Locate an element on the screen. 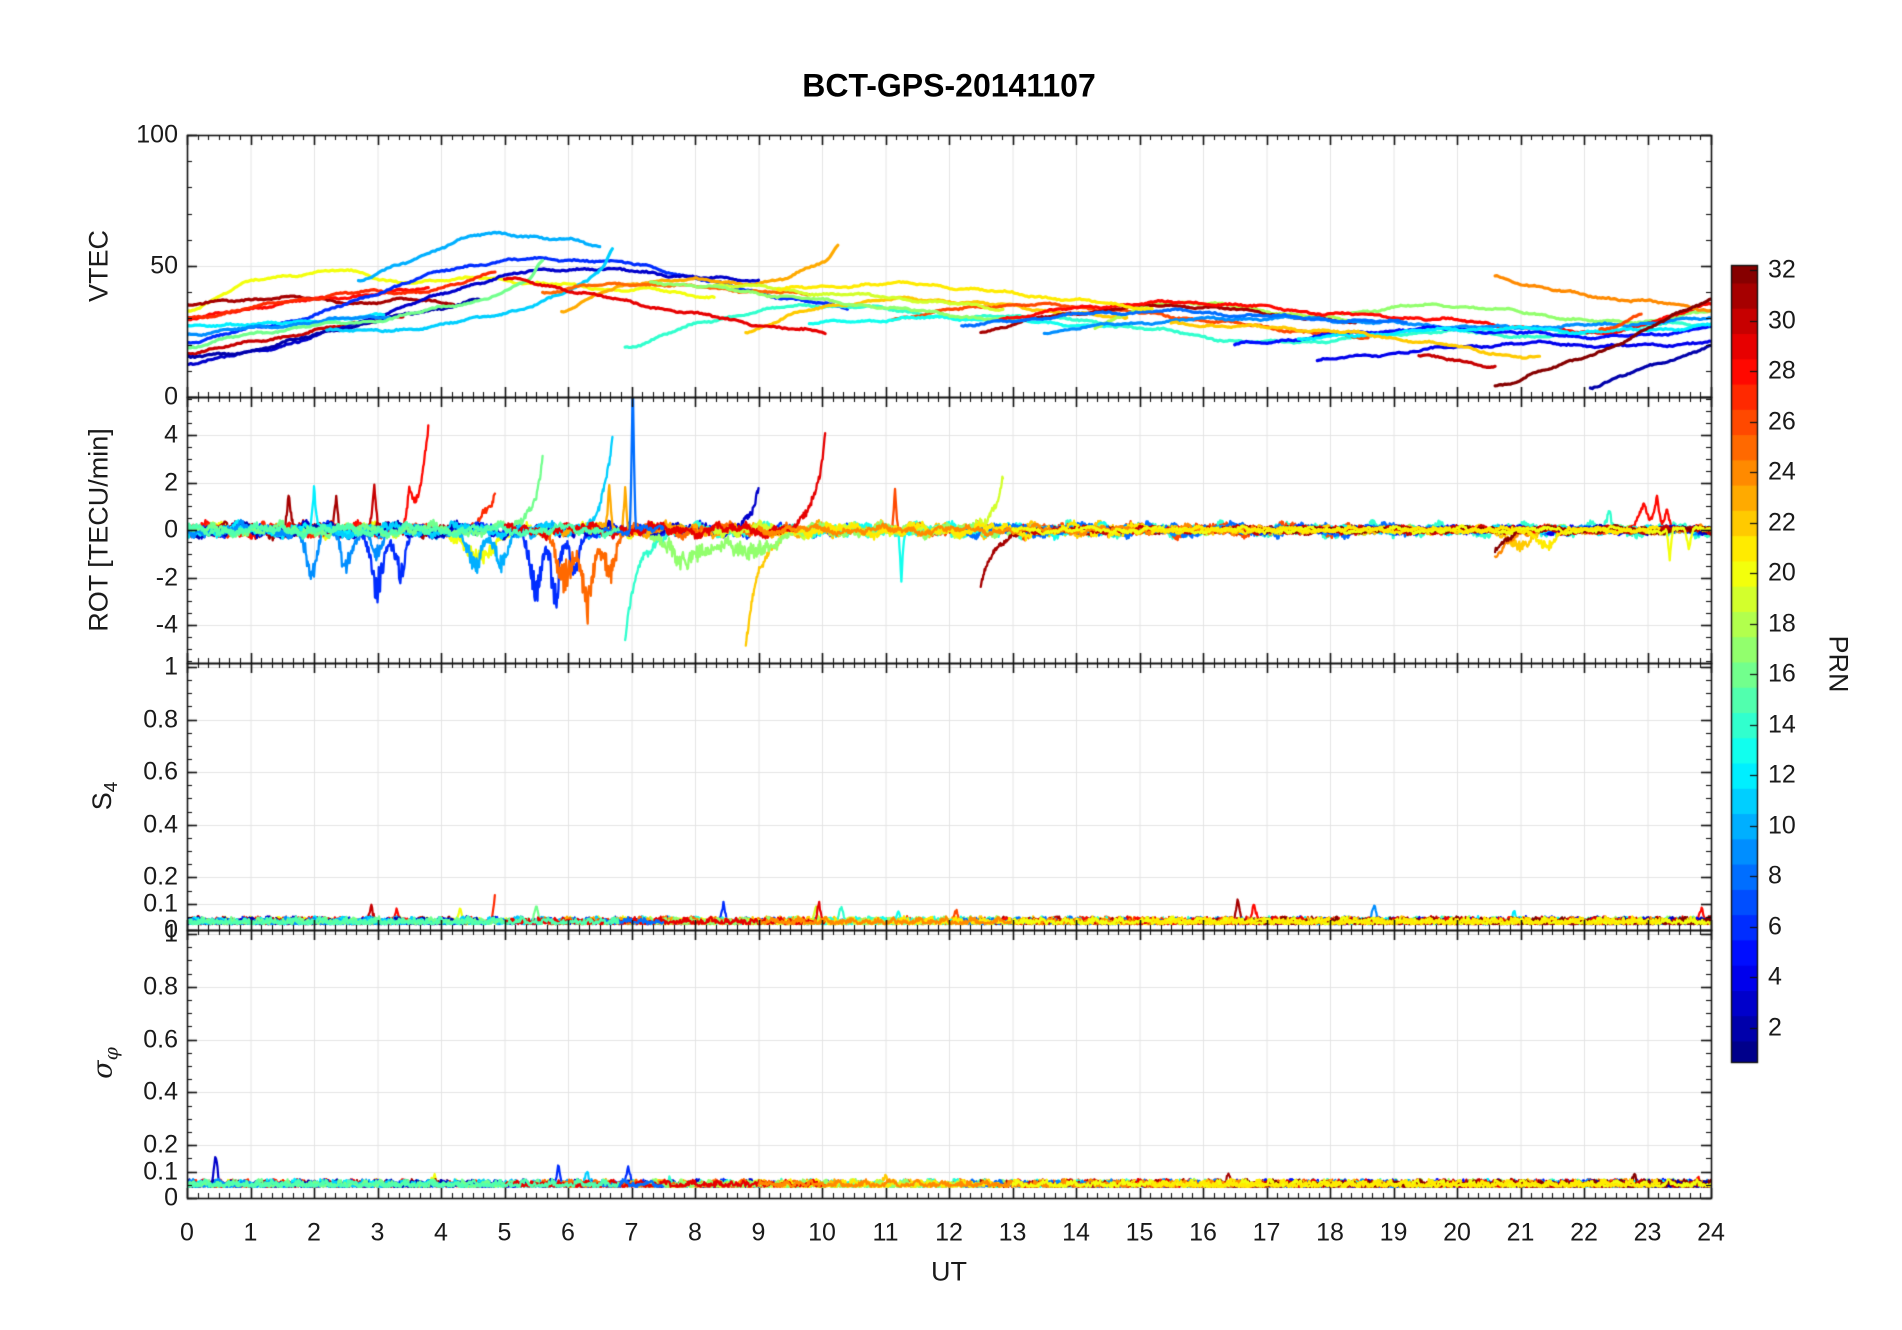 This screenshot has width=1902, height=1330. y-axis-label-vtec: VTEC is located at coordinates (98, 266).